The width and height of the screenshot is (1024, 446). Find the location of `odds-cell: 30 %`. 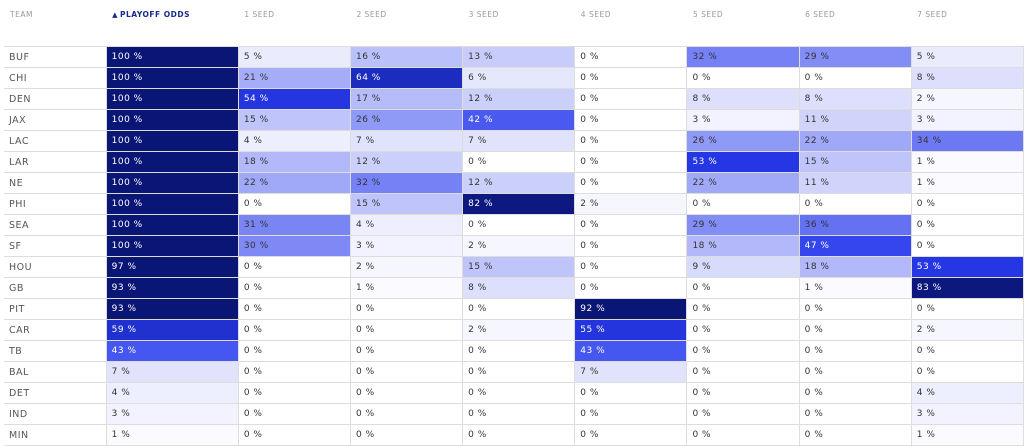

odds-cell: 30 % is located at coordinates (294, 246).